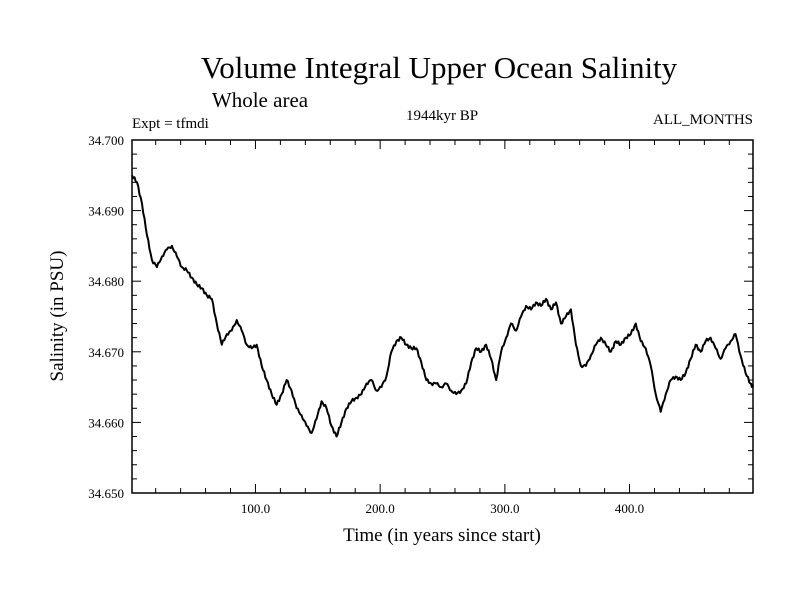 This screenshot has height=600, width=800. Describe the element at coordinates (106, 140) in the screenshot. I see `y-tick-label: 34.700` at that location.